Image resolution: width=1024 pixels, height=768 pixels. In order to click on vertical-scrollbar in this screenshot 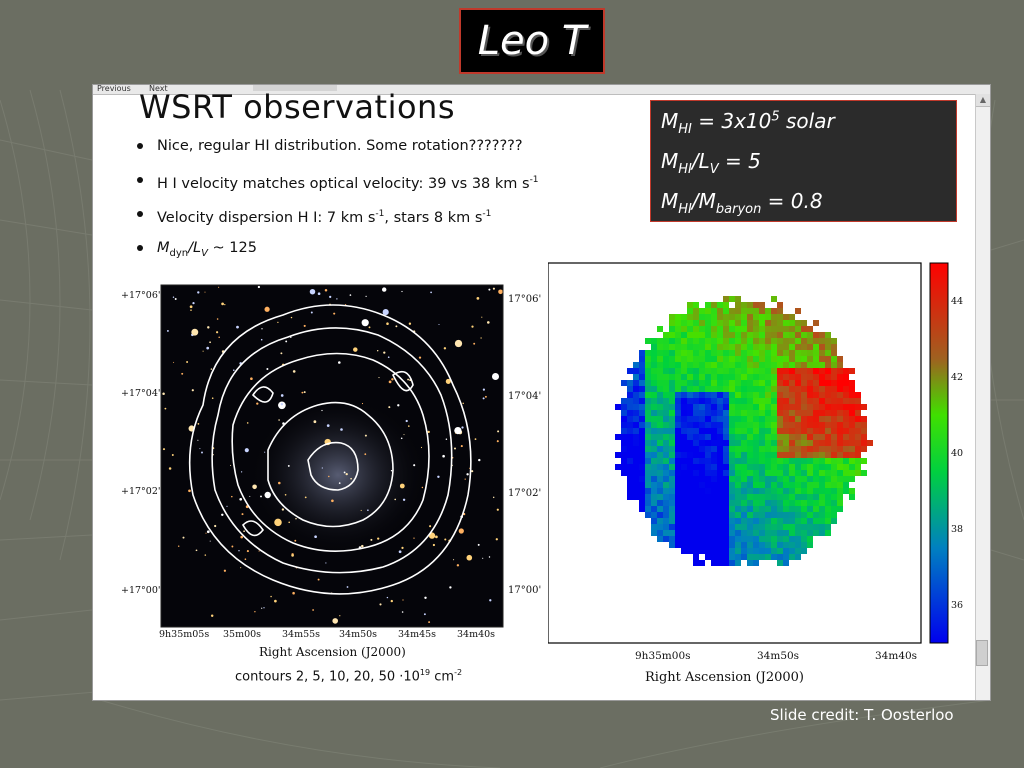, I will do `click(982, 397)`.